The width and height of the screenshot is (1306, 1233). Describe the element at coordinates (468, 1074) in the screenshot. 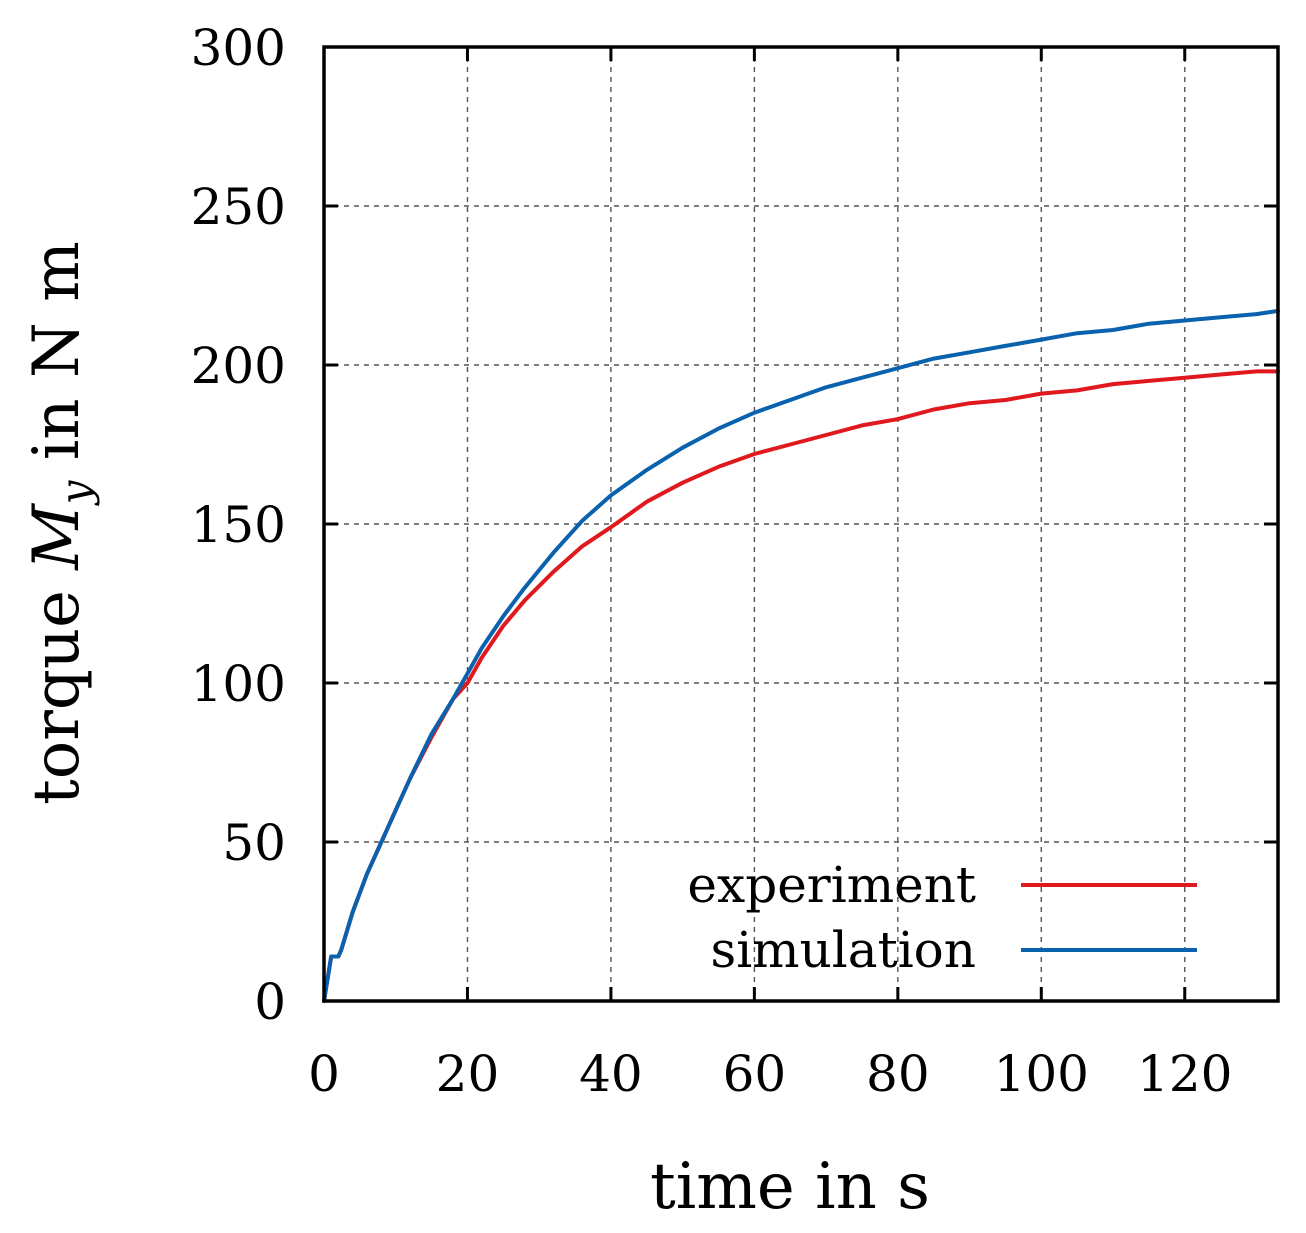

I see `x-tick-label: 20` at that location.